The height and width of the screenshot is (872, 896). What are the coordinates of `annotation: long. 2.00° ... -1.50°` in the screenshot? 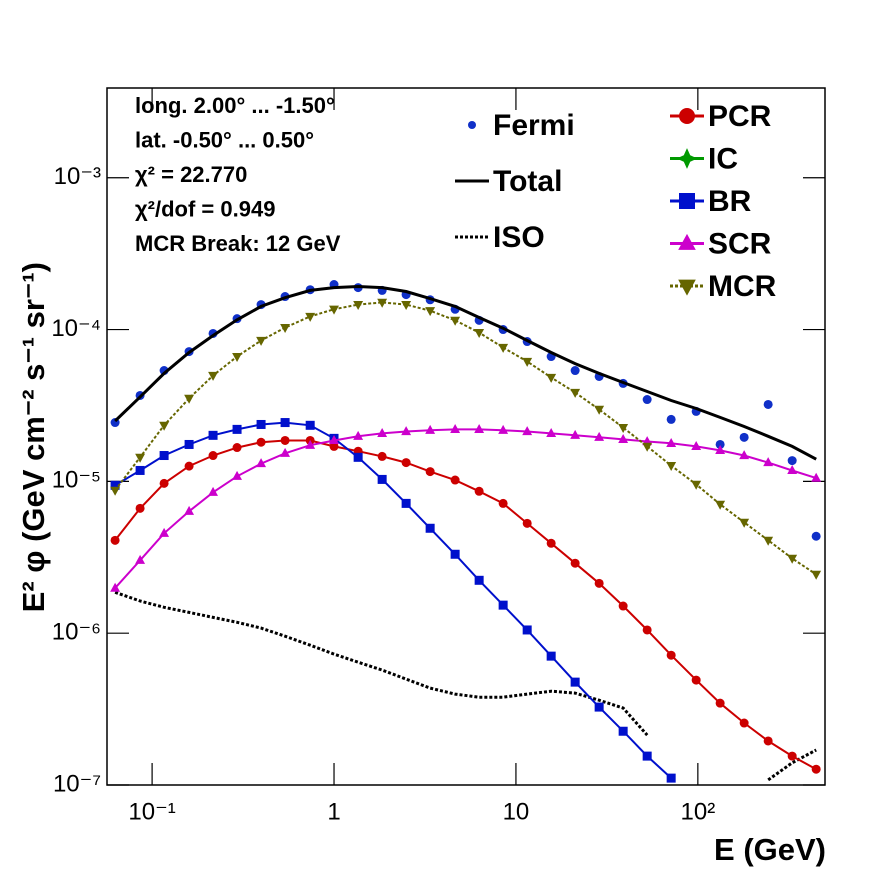 It's located at (235, 105).